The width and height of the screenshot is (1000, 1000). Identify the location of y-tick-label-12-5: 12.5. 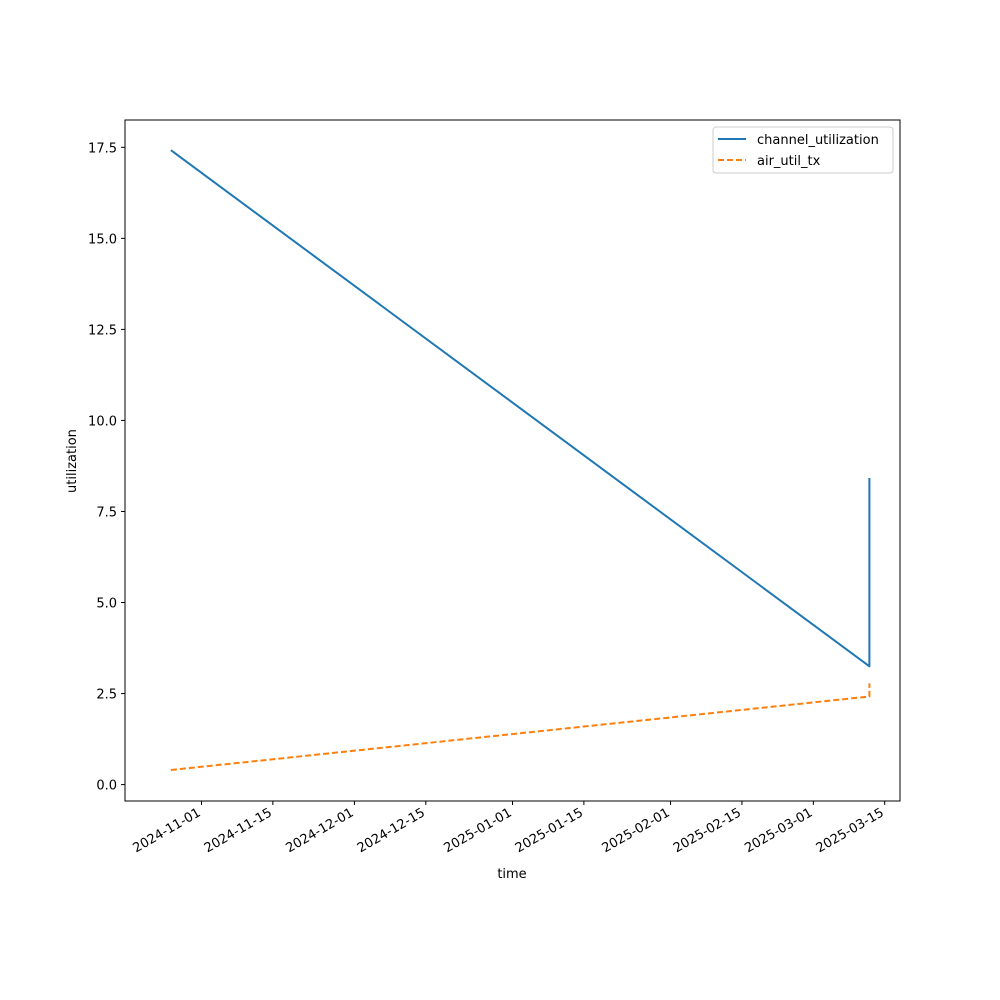
(102, 330).